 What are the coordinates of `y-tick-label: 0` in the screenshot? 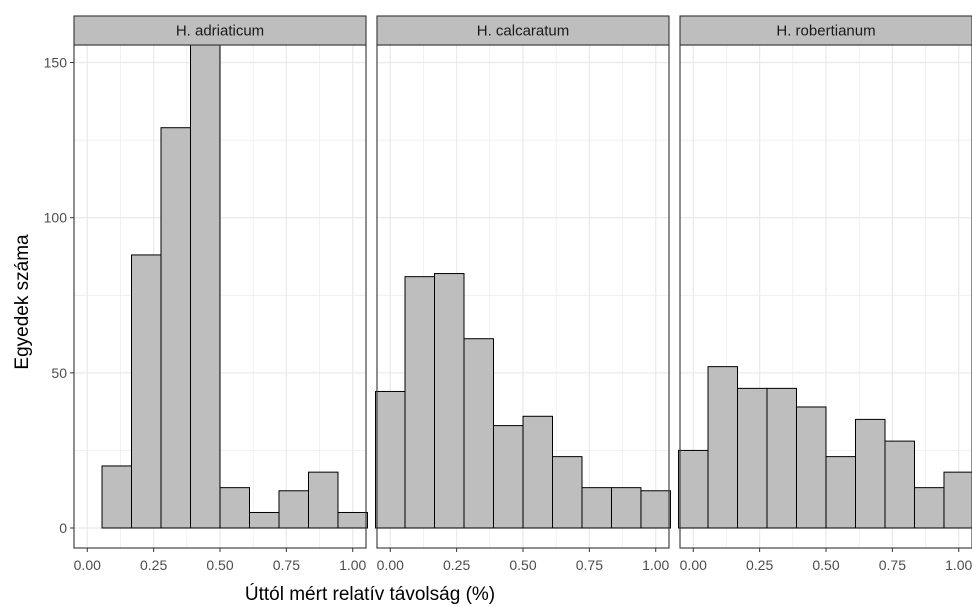 It's located at (63, 528).